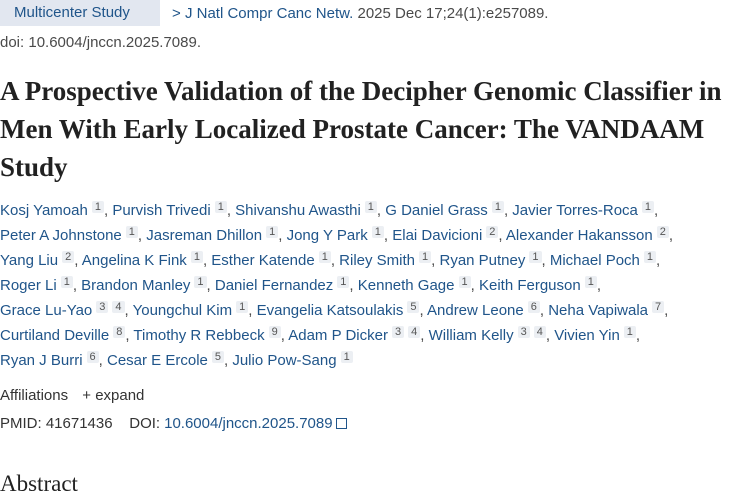 This screenshot has height=500, width=750. What do you see at coordinates (587, 335) in the screenshot?
I see `author-link: Vivien Yin` at bounding box center [587, 335].